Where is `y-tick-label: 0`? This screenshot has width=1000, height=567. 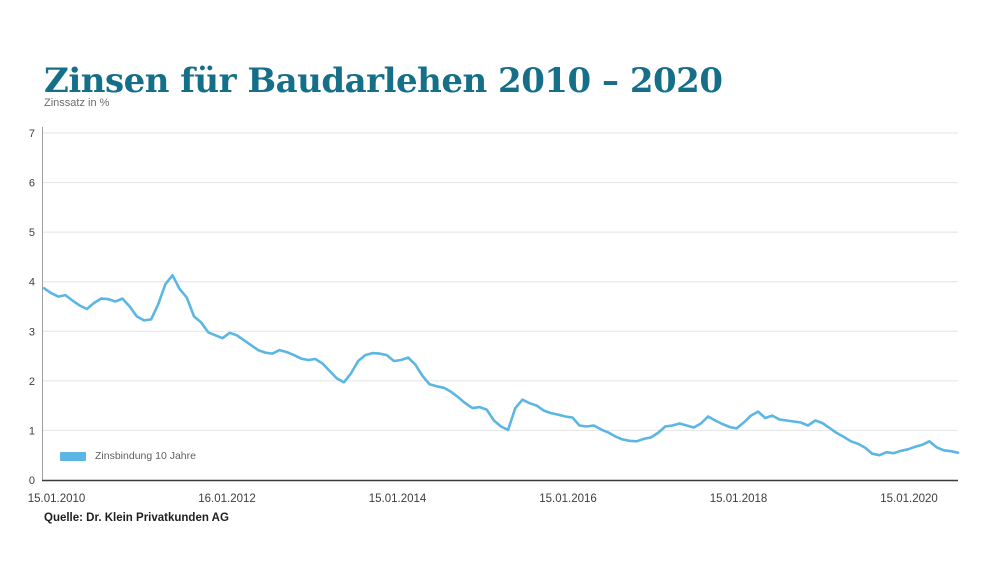
y-tick-label: 0 is located at coordinates (32, 481).